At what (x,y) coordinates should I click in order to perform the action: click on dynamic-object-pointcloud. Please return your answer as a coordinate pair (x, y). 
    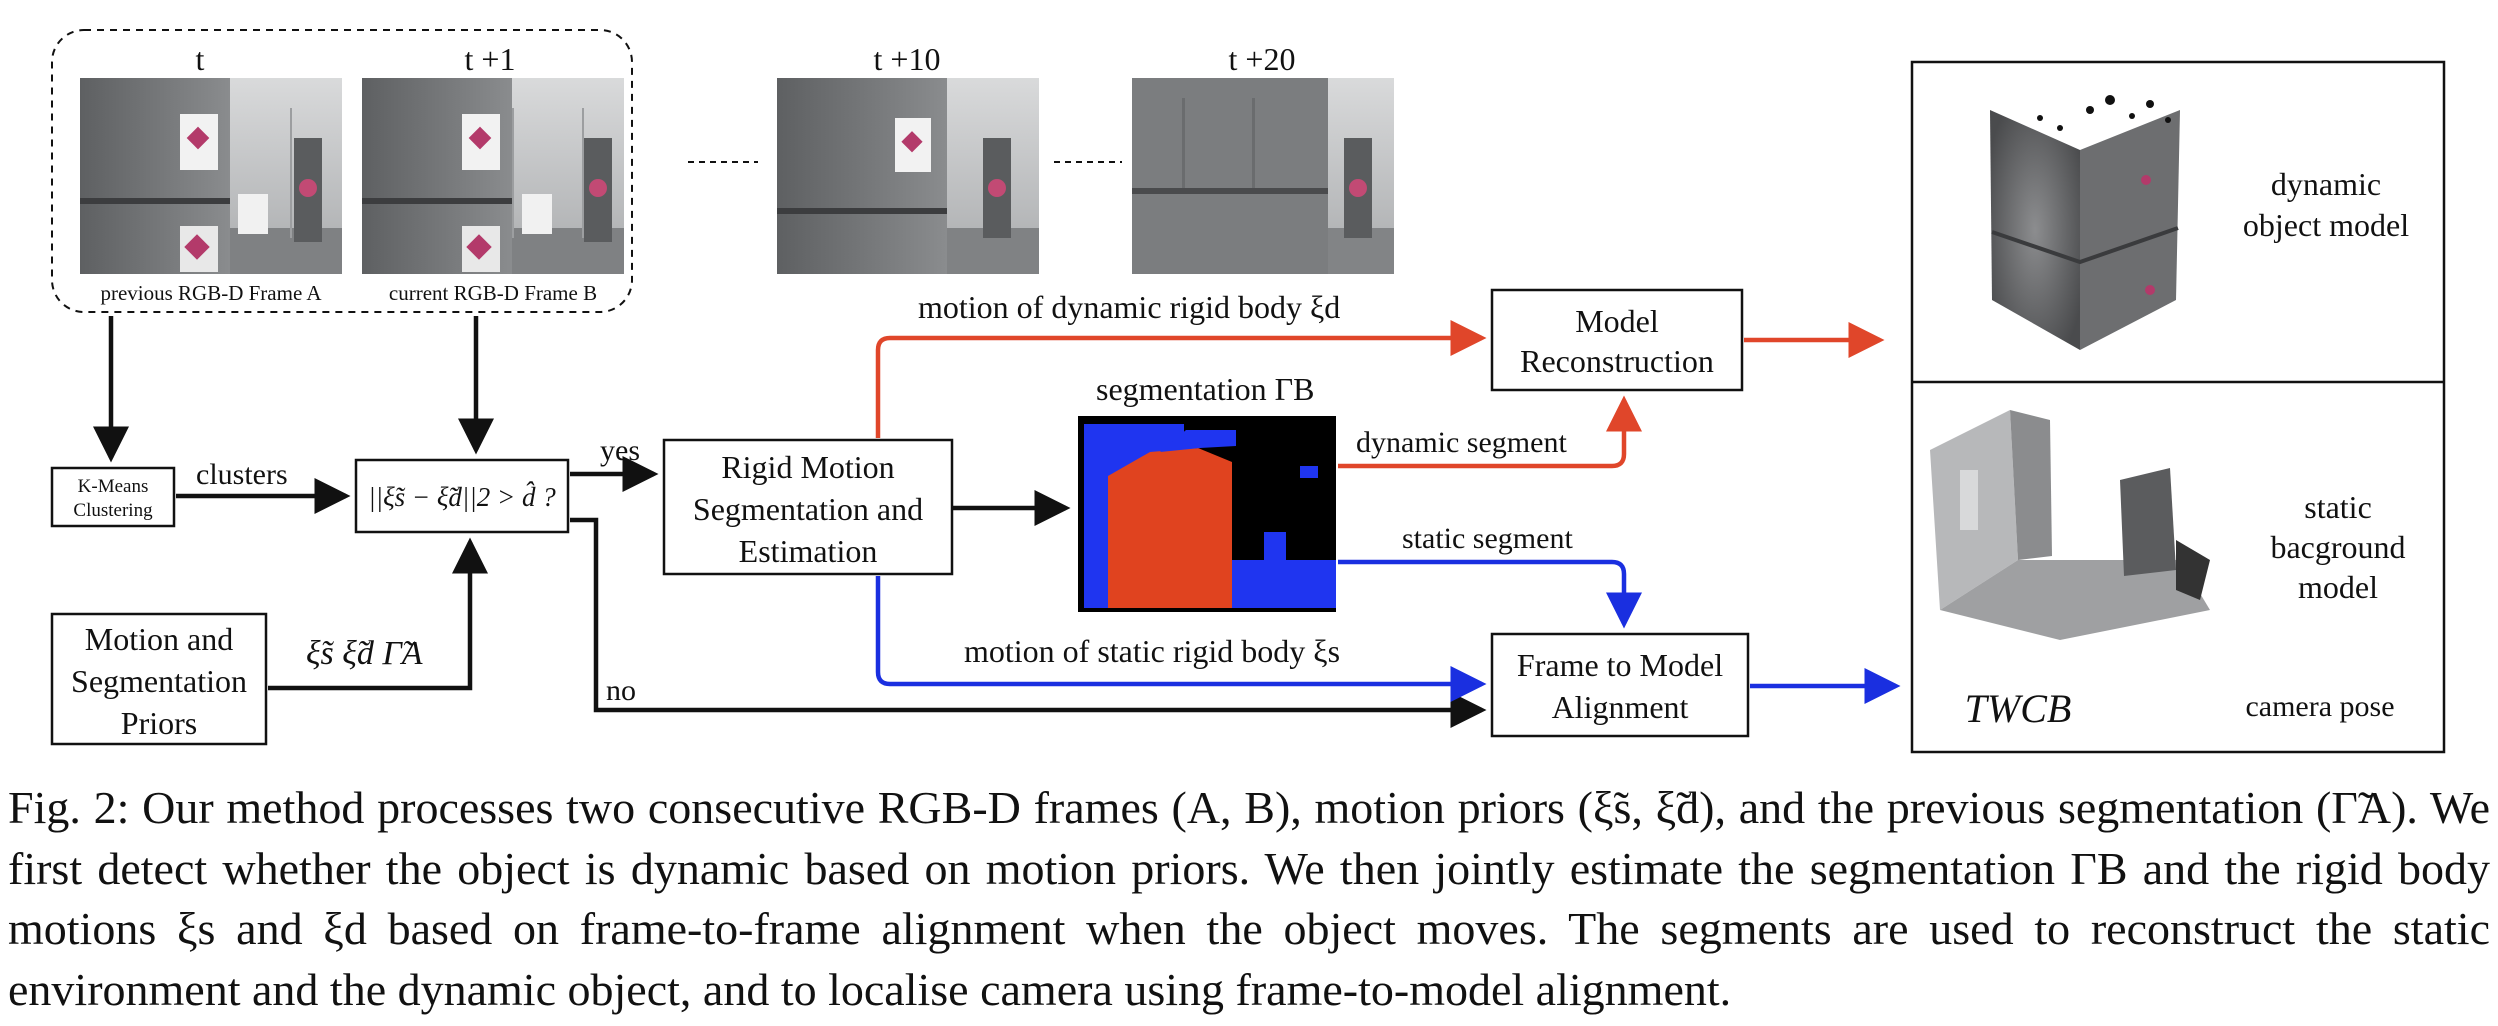
    Looking at the image, I should click on (2085, 222).